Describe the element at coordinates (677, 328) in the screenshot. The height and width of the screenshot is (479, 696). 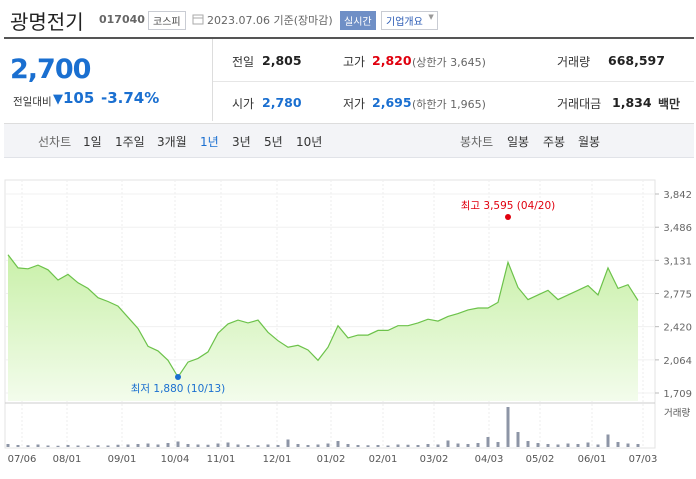
I see `y-tick-label: 2,420` at that location.